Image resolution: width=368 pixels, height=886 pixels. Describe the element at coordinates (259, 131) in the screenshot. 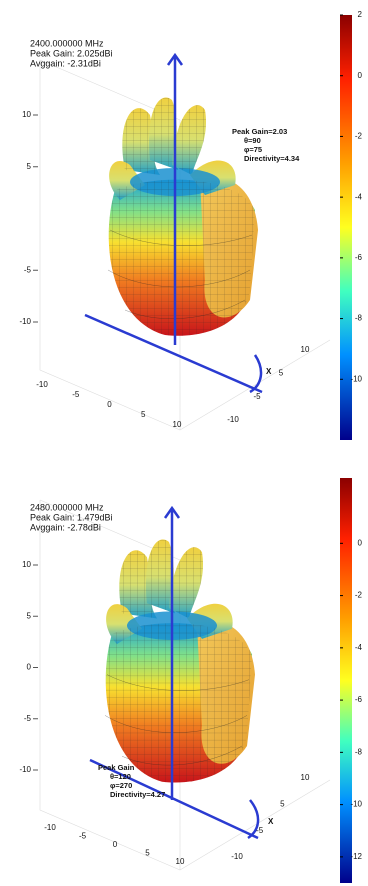

I see `annotation: Peak Gain=2.03` at that location.